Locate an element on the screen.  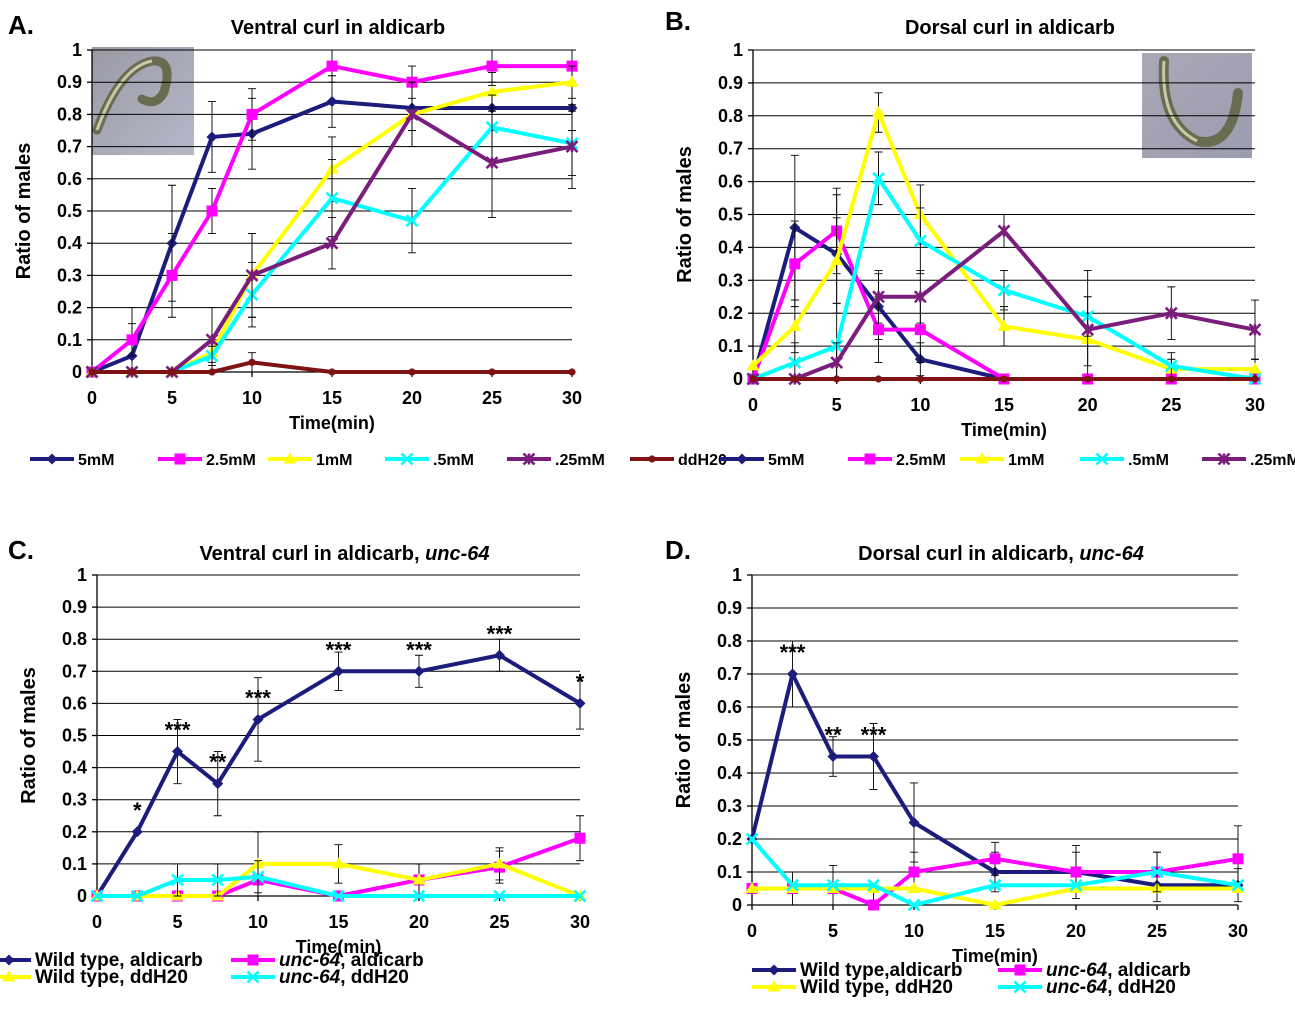
legend-item: Wild type, ddH20 is located at coordinates (94, 977).